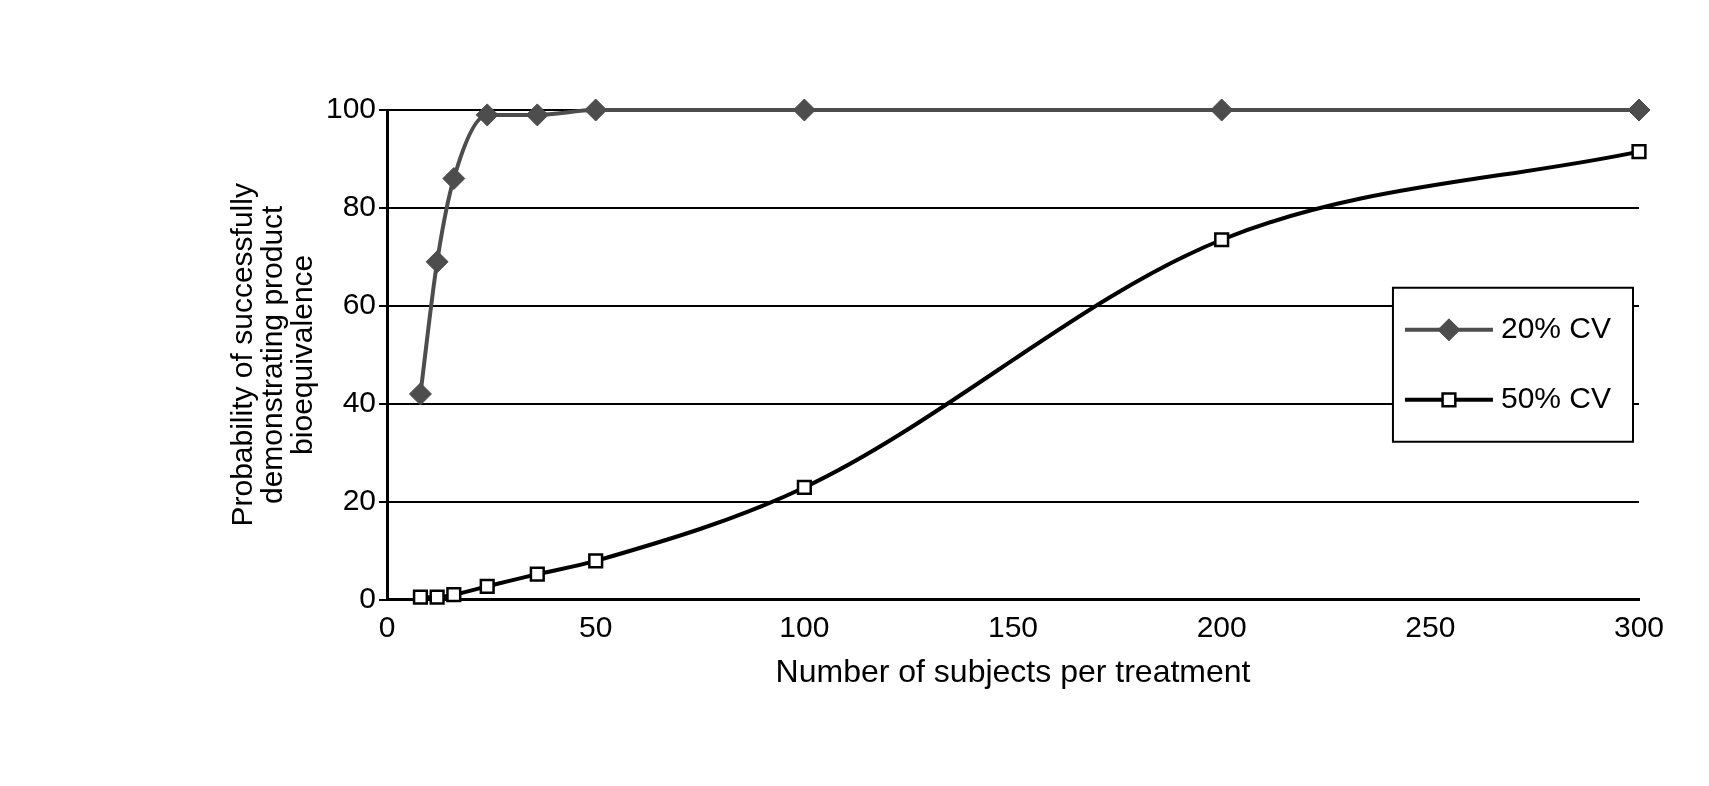  What do you see at coordinates (1430, 626) in the screenshot?
I see `x-tick-label: 250` at bounding box center [1430, 626].